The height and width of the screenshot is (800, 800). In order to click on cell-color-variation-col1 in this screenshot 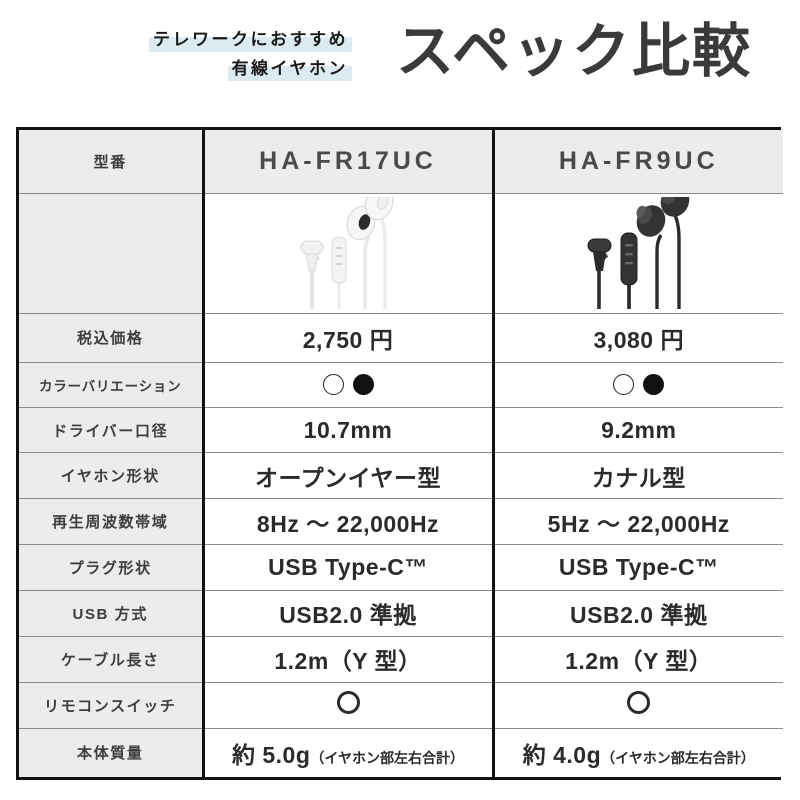, I will do `click(349, 385)`.